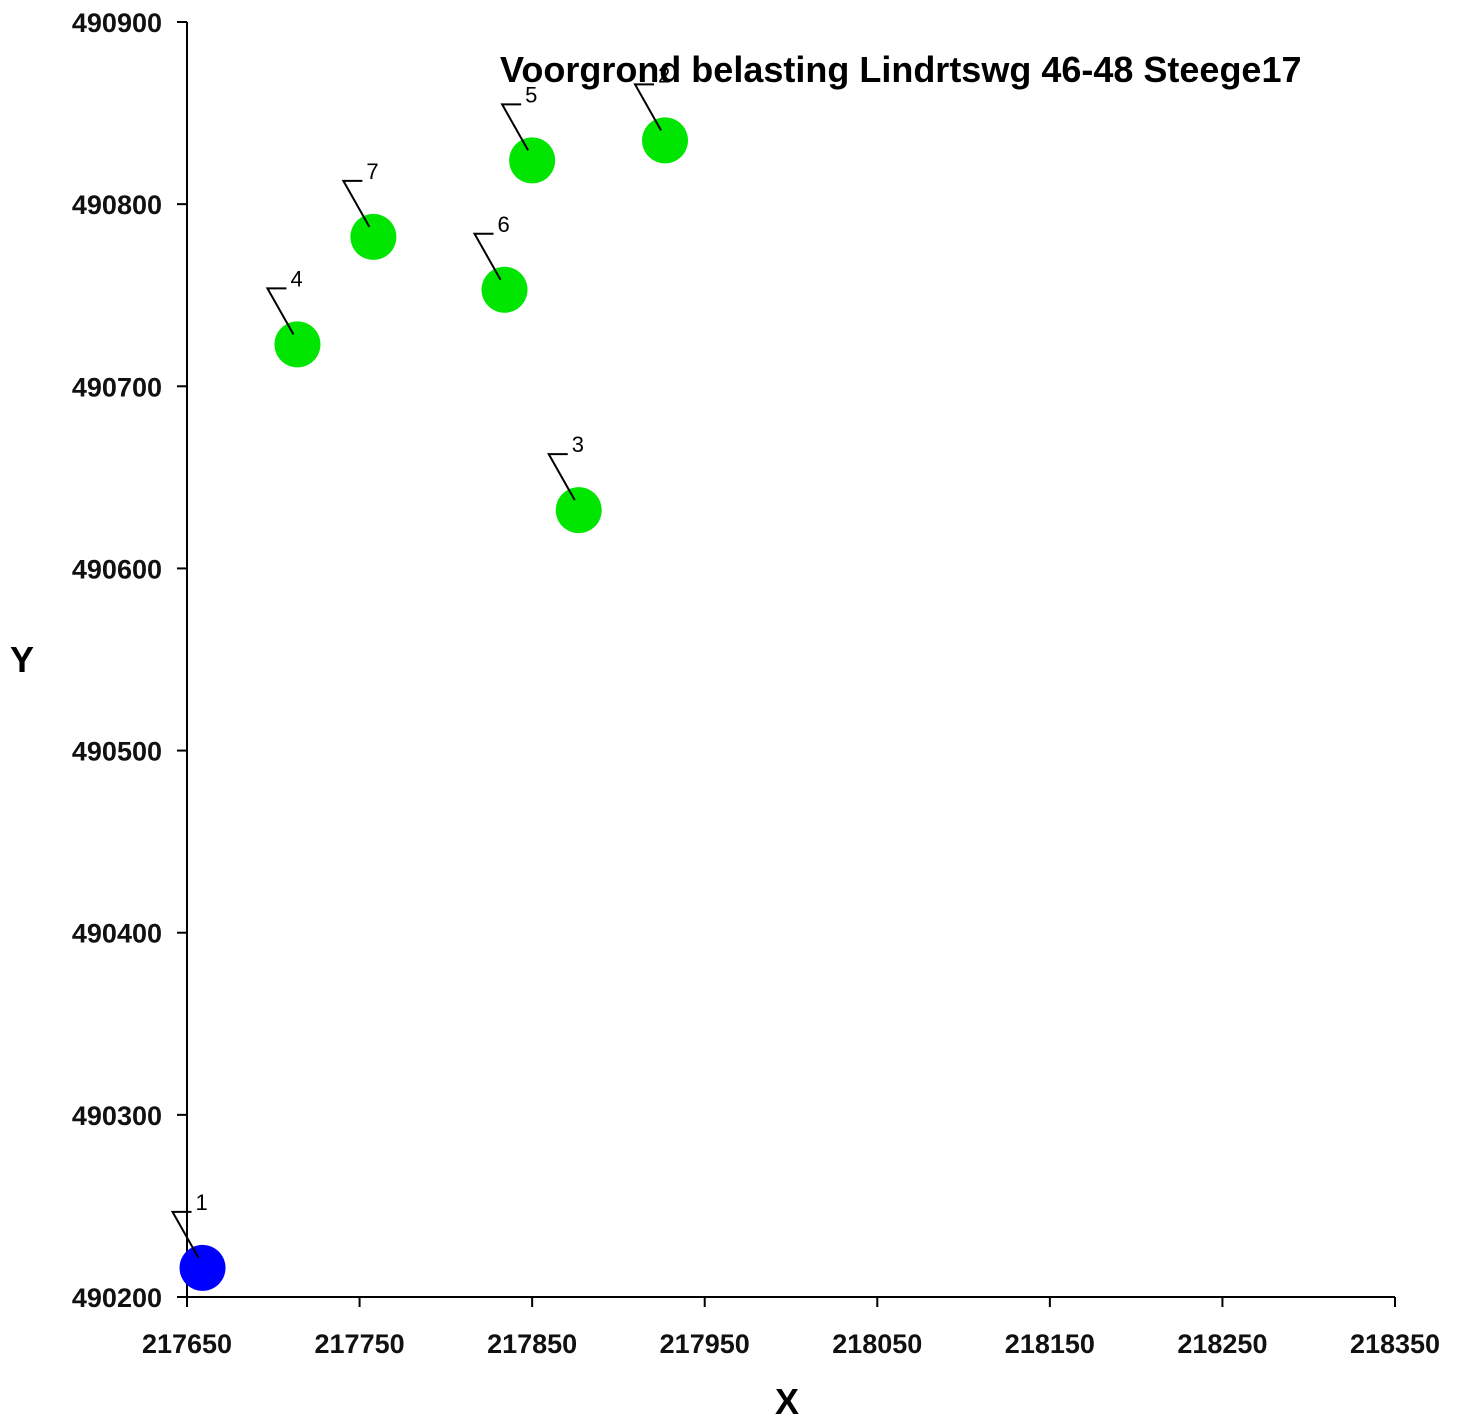 This screenshot has height=1423, width=1466. Describe the element at coordinates (202, 1202) in the screenshot. I see `point-label: 1` at that location.